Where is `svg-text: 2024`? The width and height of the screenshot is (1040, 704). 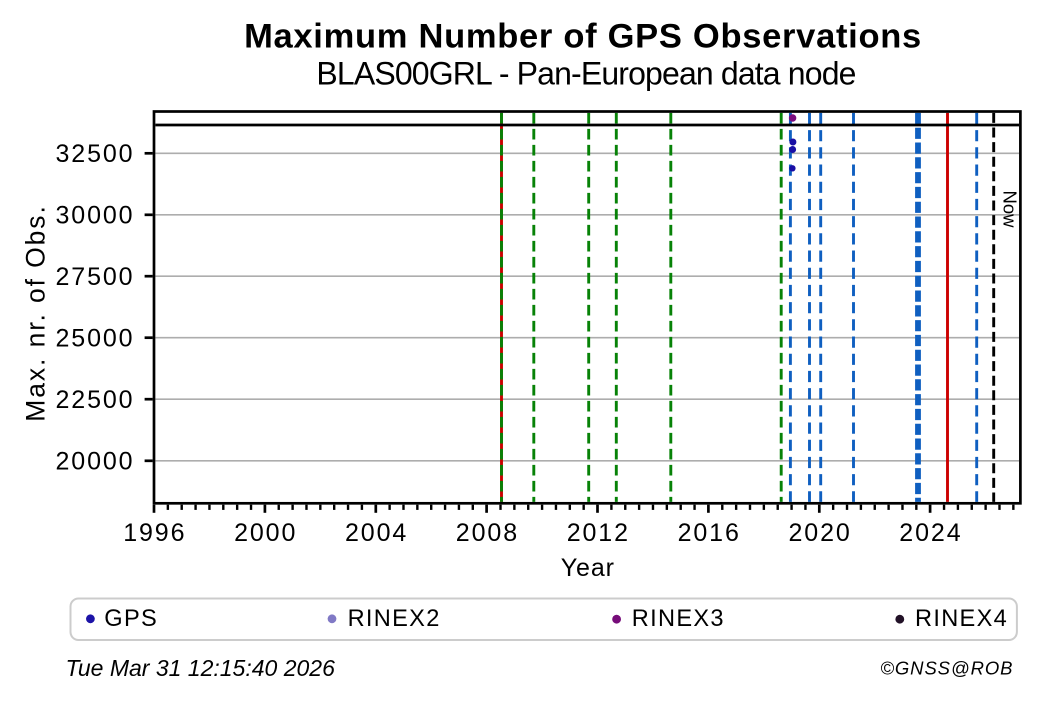
svg-text: 2024 is located at coordinates (930, 533).